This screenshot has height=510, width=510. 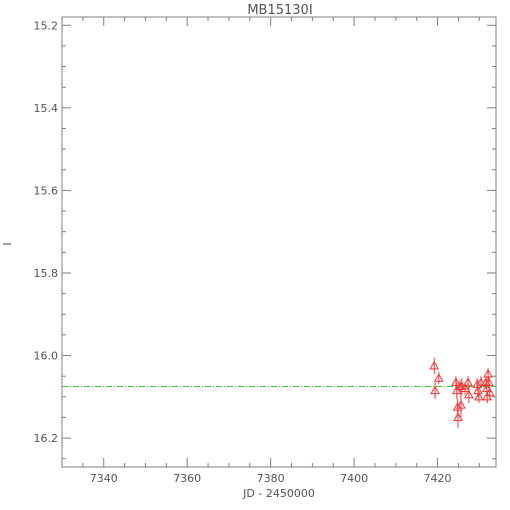 I want to click on chart-title: MB15130I, so click(x=279, y=10).